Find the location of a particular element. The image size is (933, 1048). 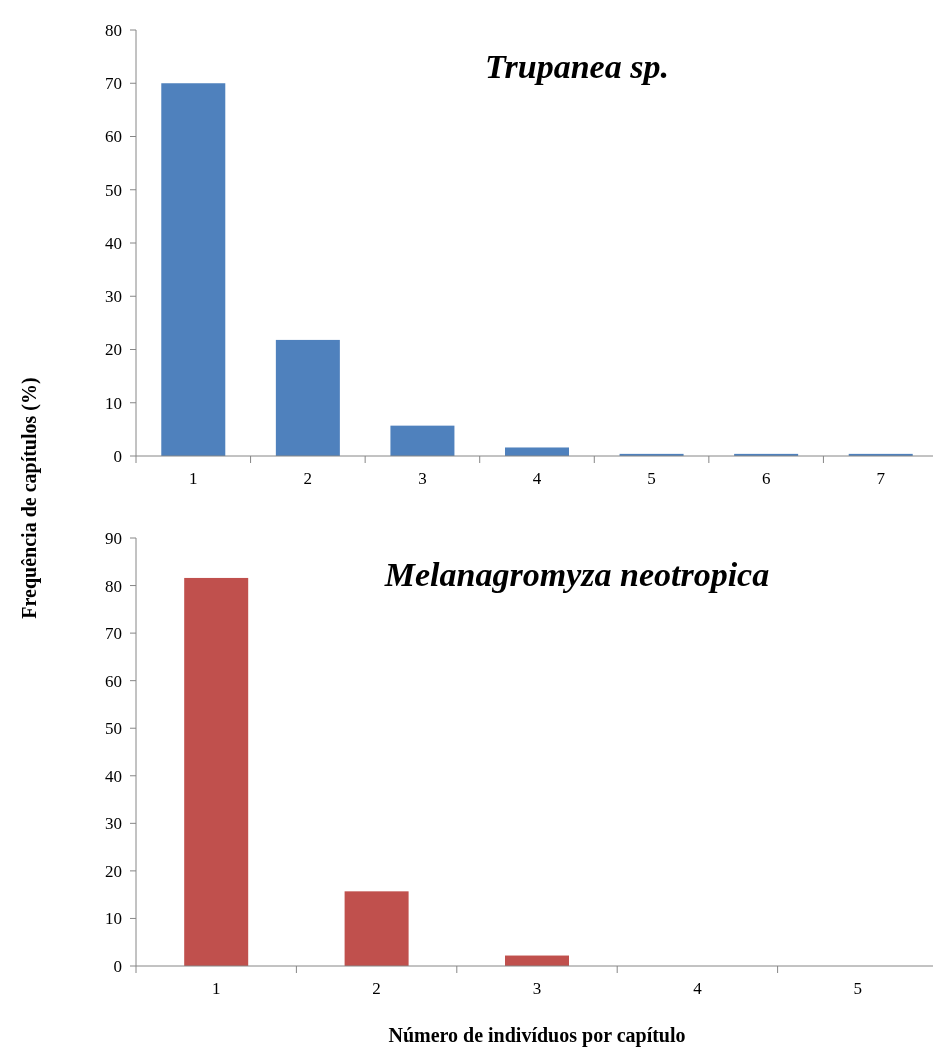

x-tick-label: 7 is located at coordinates (881, 478).